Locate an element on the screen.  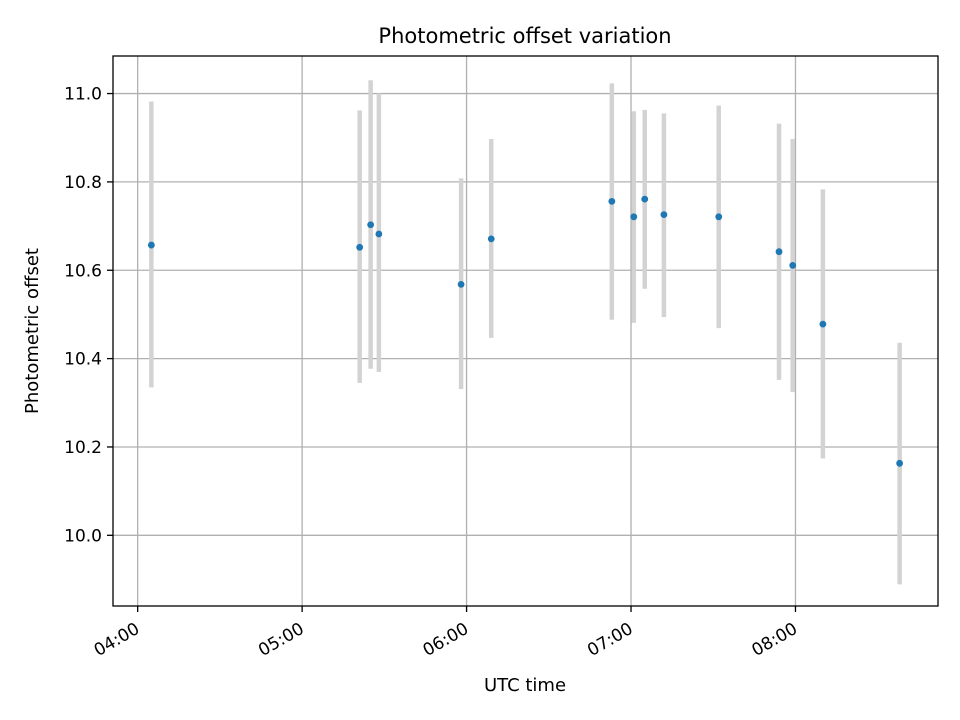
y-tick-label: 10.4 is located at coordinates (83, 360).